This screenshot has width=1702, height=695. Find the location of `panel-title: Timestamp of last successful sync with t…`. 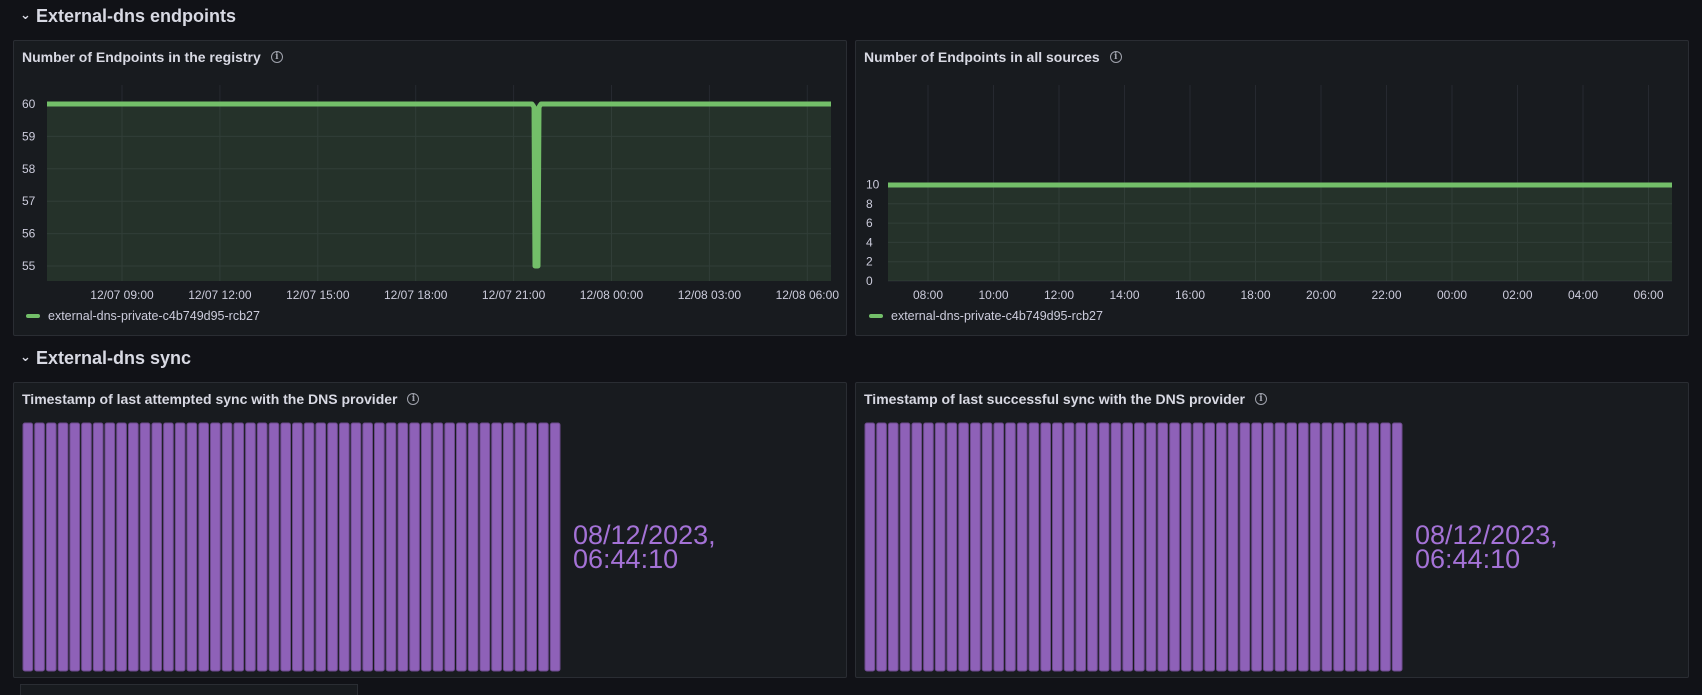

panel-title: Timestamp of last successful sync with t… is located at coordinates (1065, 399).